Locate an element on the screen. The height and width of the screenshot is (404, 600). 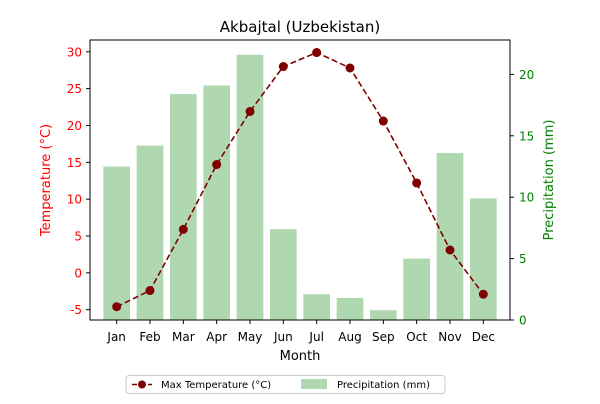
legend-line-marker is located at coordinates (142, 384).